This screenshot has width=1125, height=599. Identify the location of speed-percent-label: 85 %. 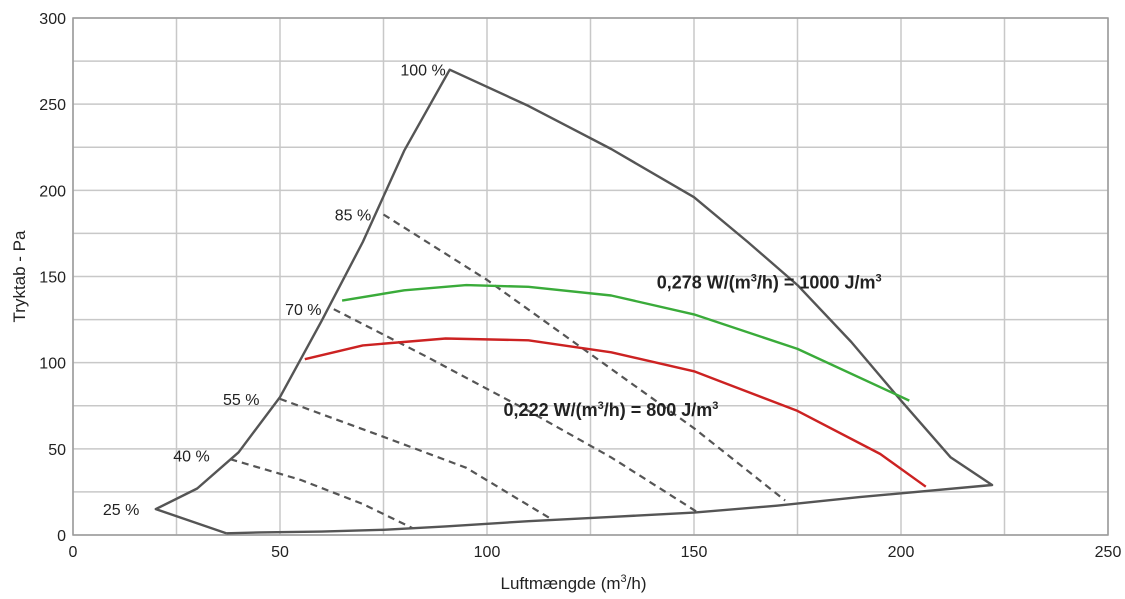
(353, 215).